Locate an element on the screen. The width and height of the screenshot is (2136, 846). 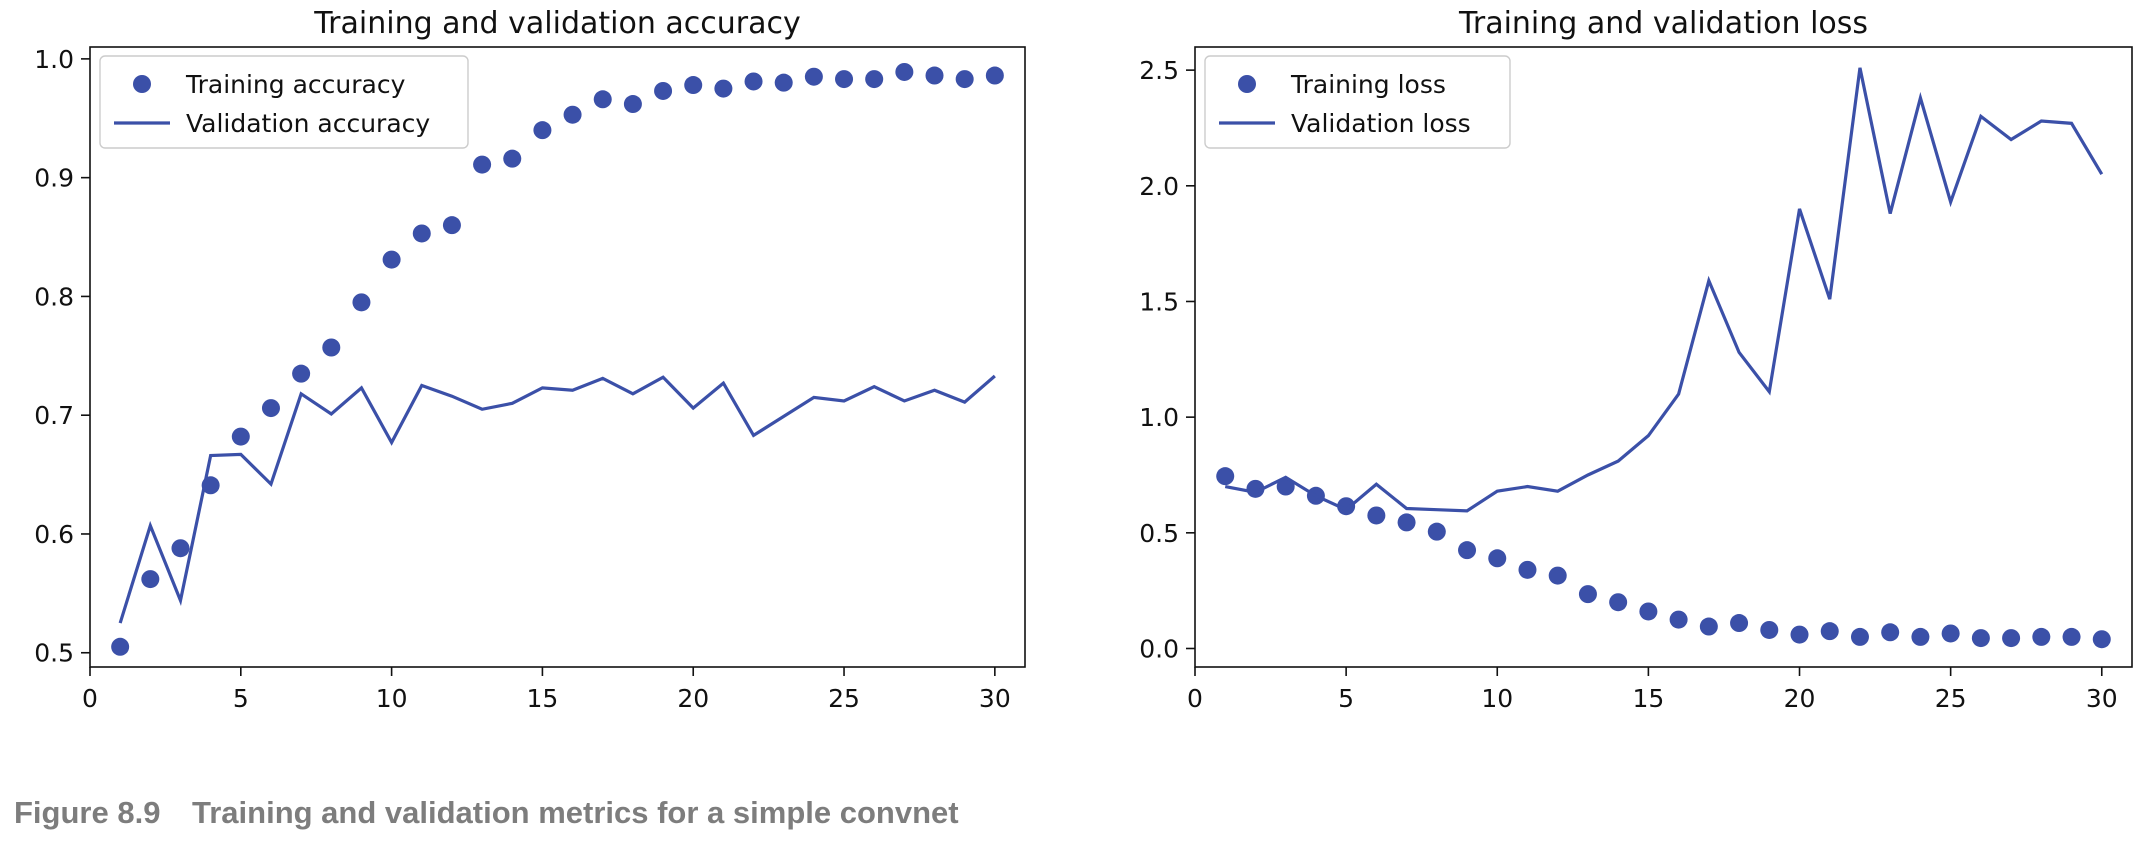
accuracy-y-tick-label: 0.9 is located at coordinates (54, 178).